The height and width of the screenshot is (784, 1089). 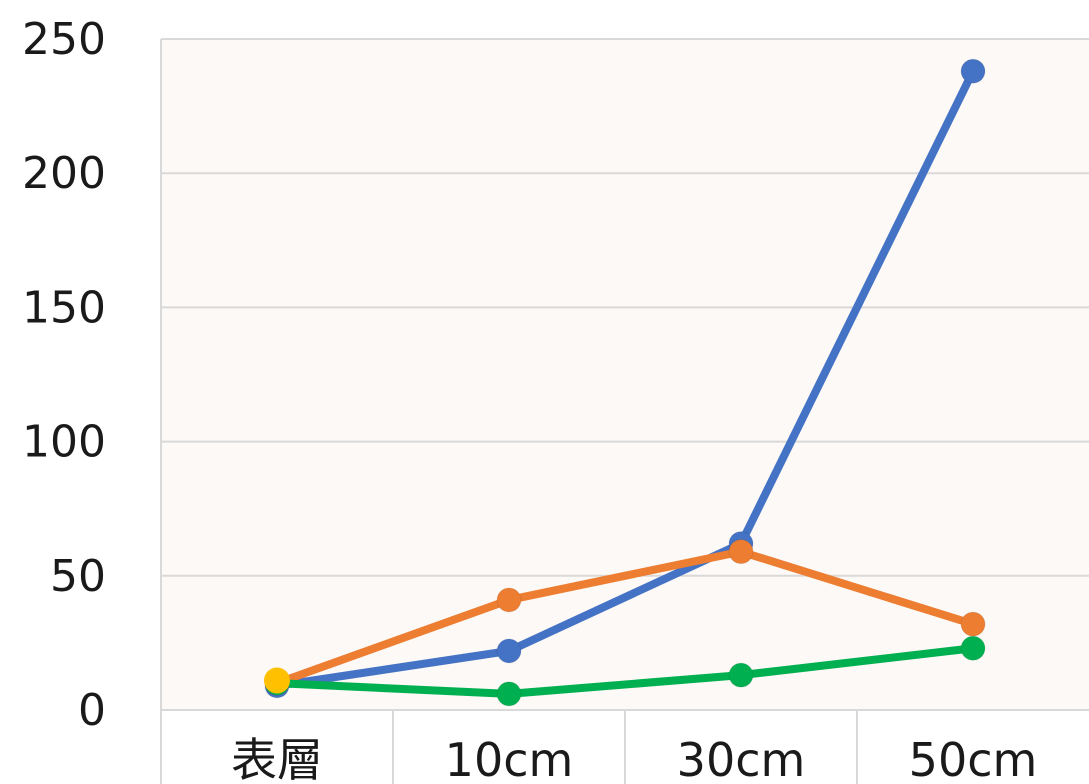 What do you see at coordinates (634, 758) in the screenshot?
I see `x-axis-tick-labels: 表層 10cm 30cm 50cm` at bounding box center [634, 758].